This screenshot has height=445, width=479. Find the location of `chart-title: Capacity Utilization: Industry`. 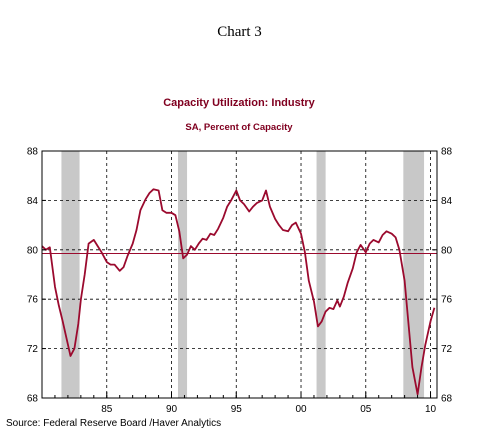

chart-title: Capacity Utilization: Industry is located at coordinates (239, 103).